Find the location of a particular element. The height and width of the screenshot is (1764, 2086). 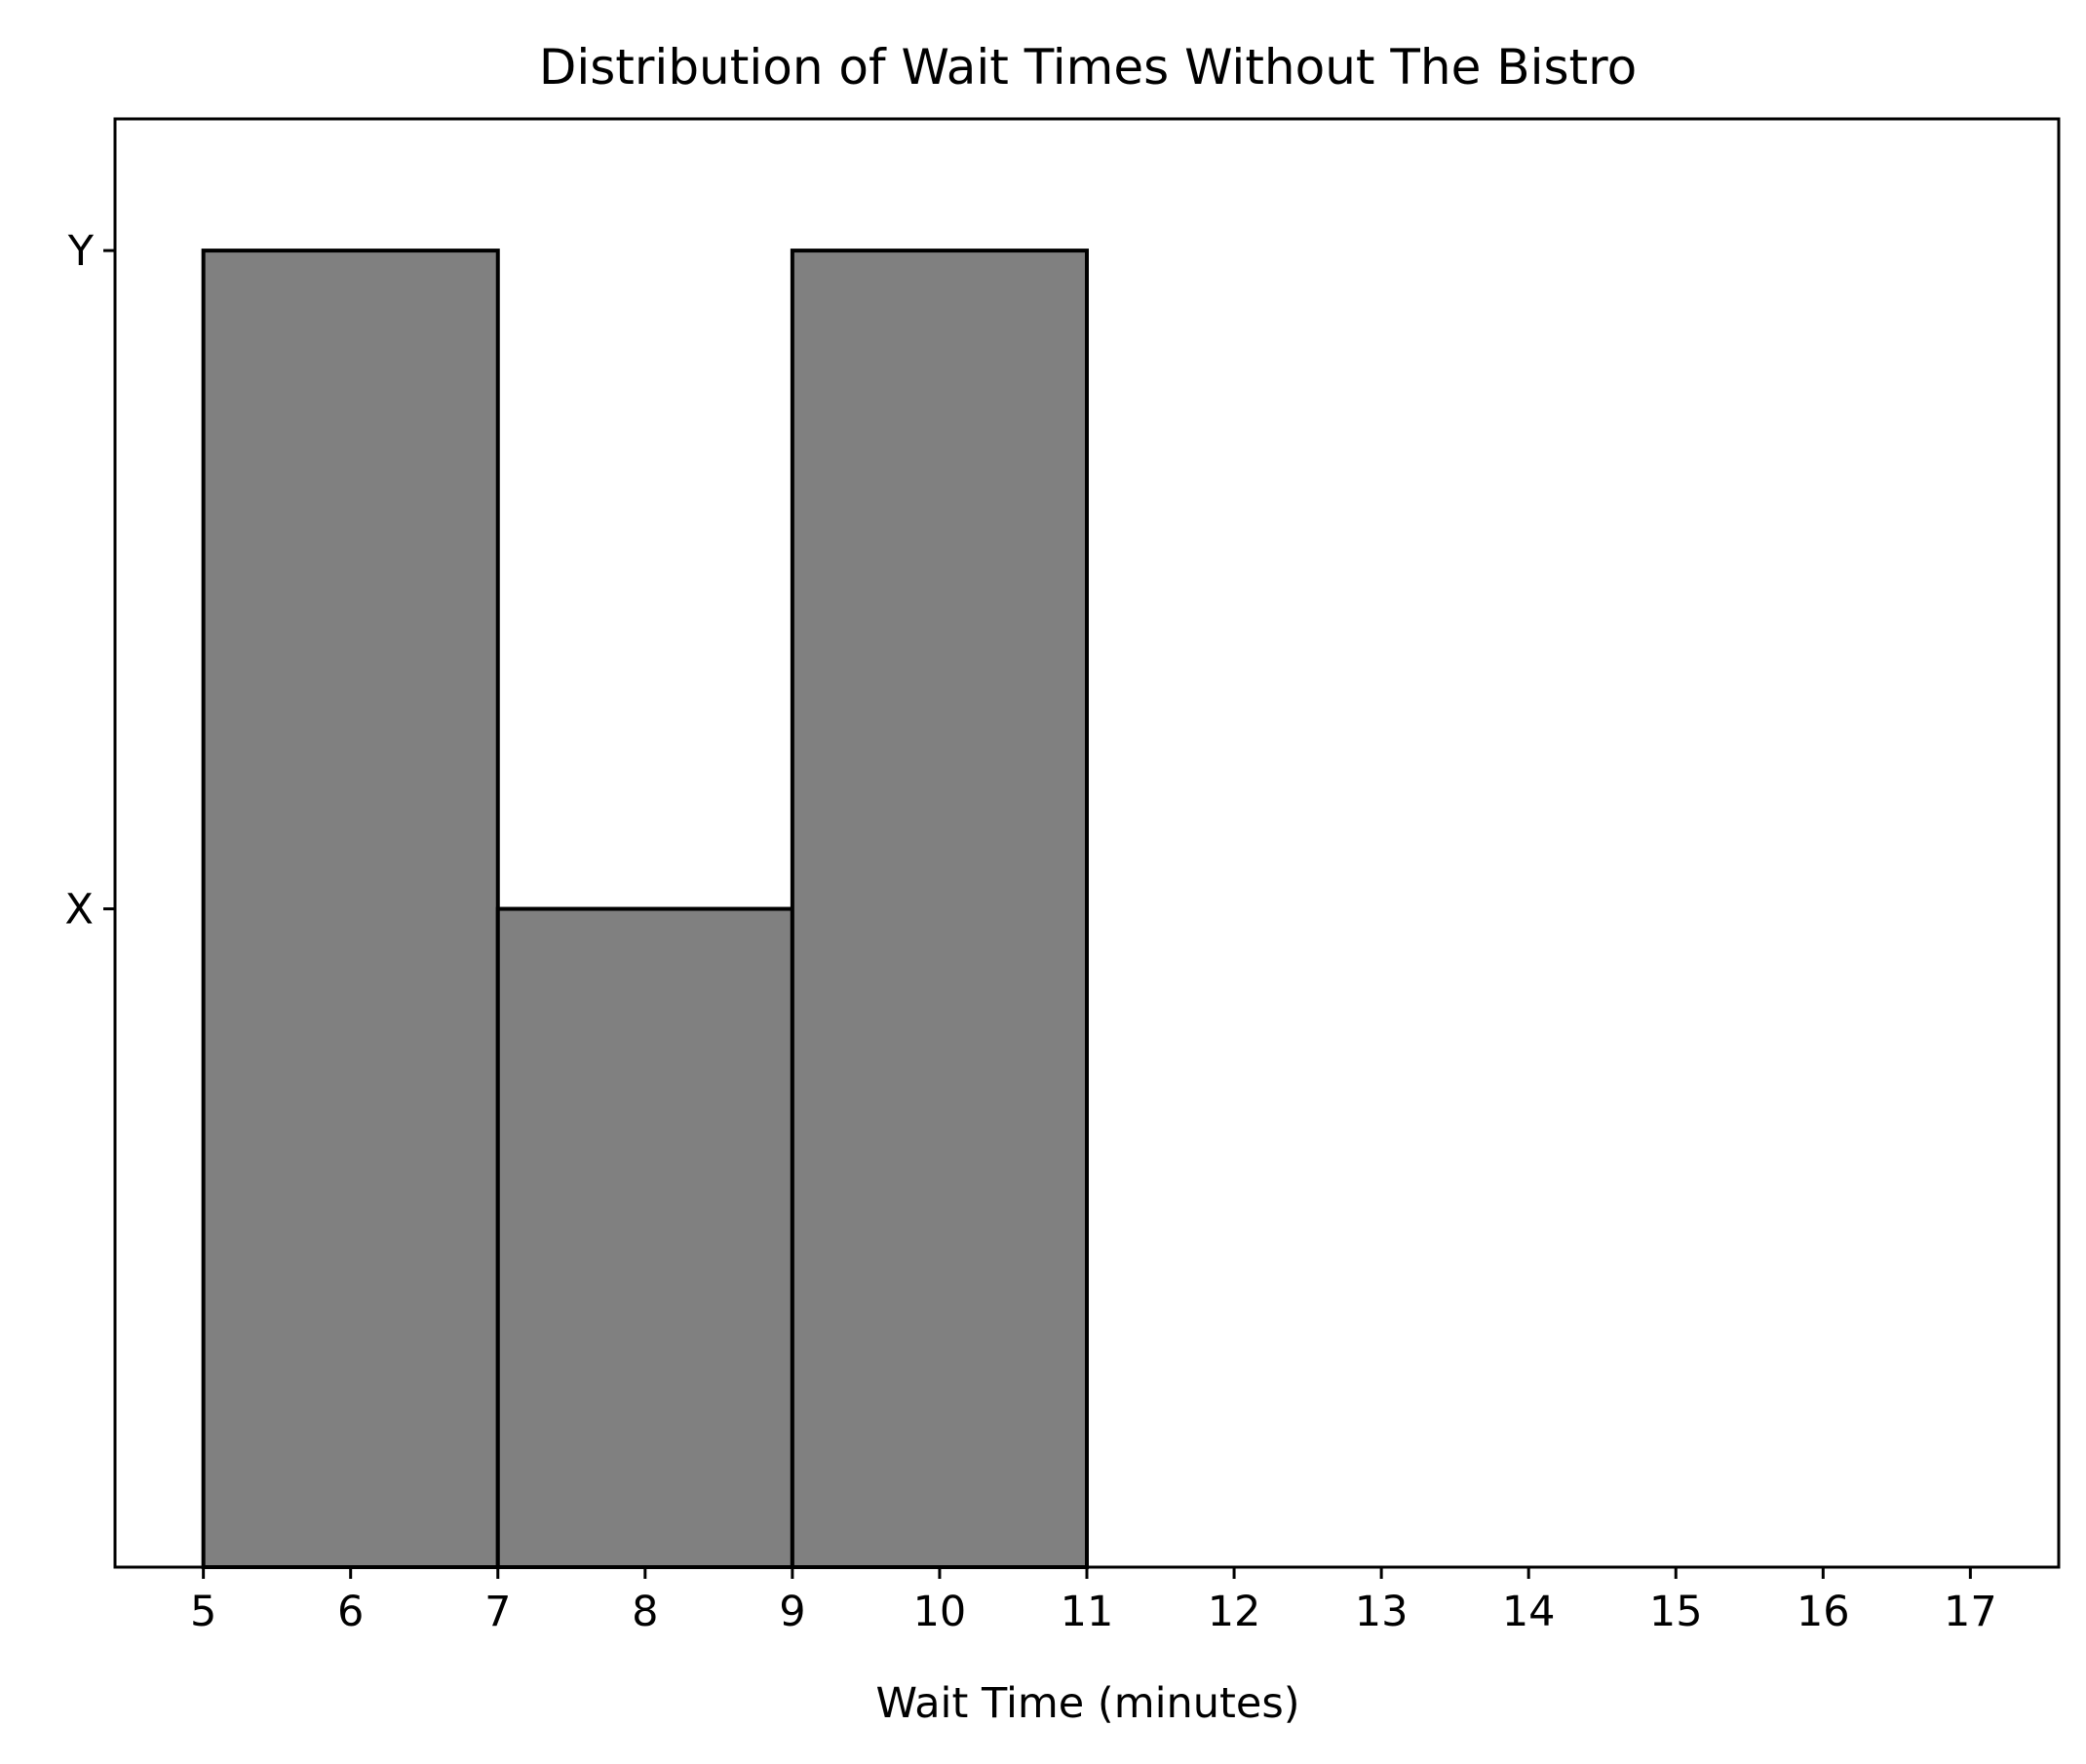

x-axis-ticks: 5 6 7 8 9 10 11 12 13 14 15 16 17 is located at coordinates (1093, 1601).